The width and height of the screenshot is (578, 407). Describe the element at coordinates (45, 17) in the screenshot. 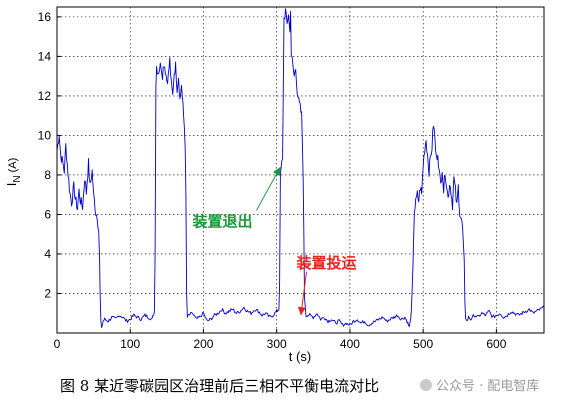

I see `y-tick-label: 16` at that location.